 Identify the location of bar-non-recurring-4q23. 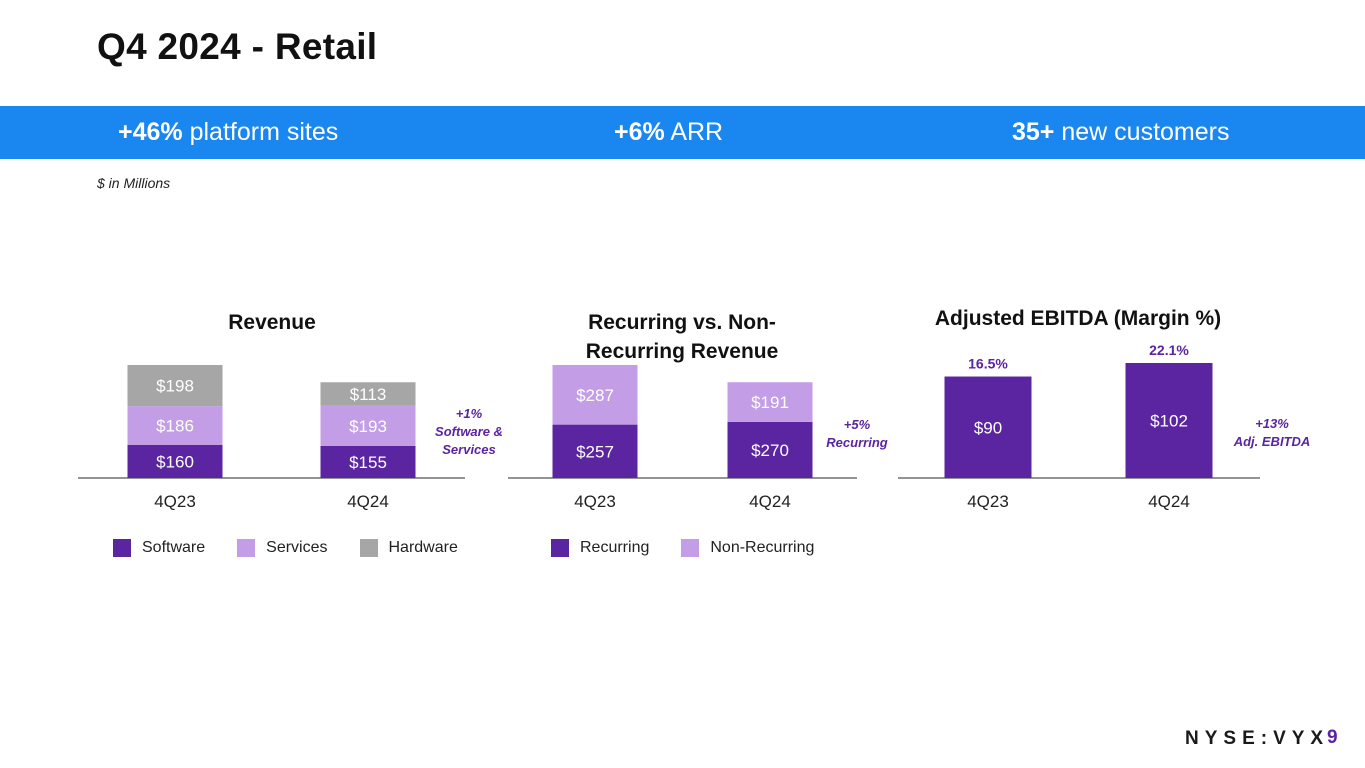
(595, 395).